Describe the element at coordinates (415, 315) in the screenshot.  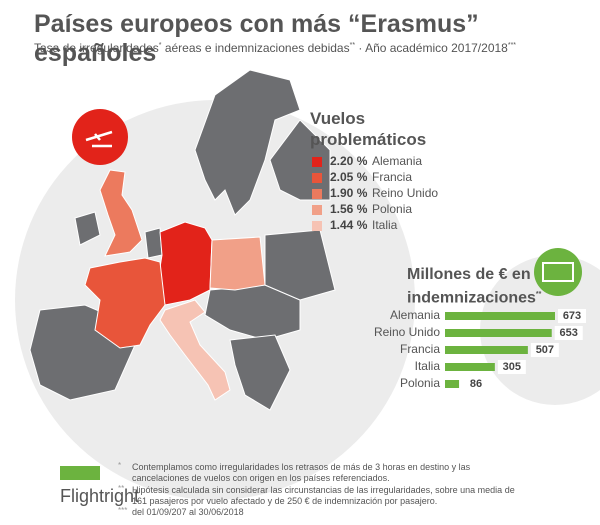
I see `bar-label: Alemania` at that location.